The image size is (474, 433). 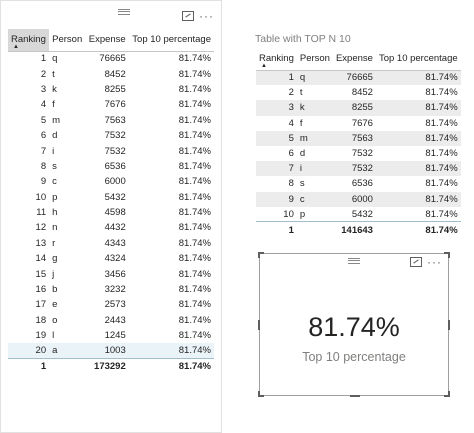 What do you see at coordinates (111, 228) in the screenshot?
I see `table-row: 12 n 4432 81.74%` at bounding box center [111, 228].